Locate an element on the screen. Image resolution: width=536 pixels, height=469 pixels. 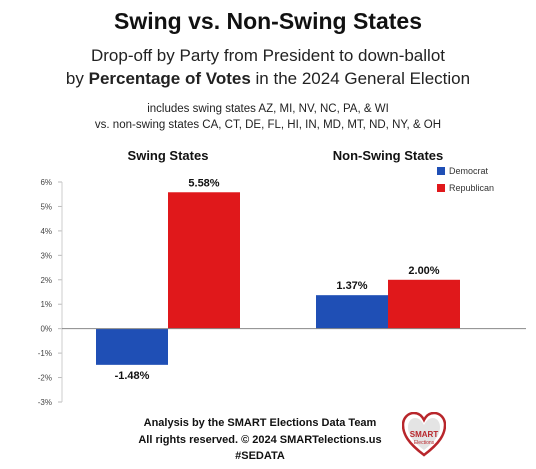
category-label: Non-Swing States is located at coordinates (388, 155).